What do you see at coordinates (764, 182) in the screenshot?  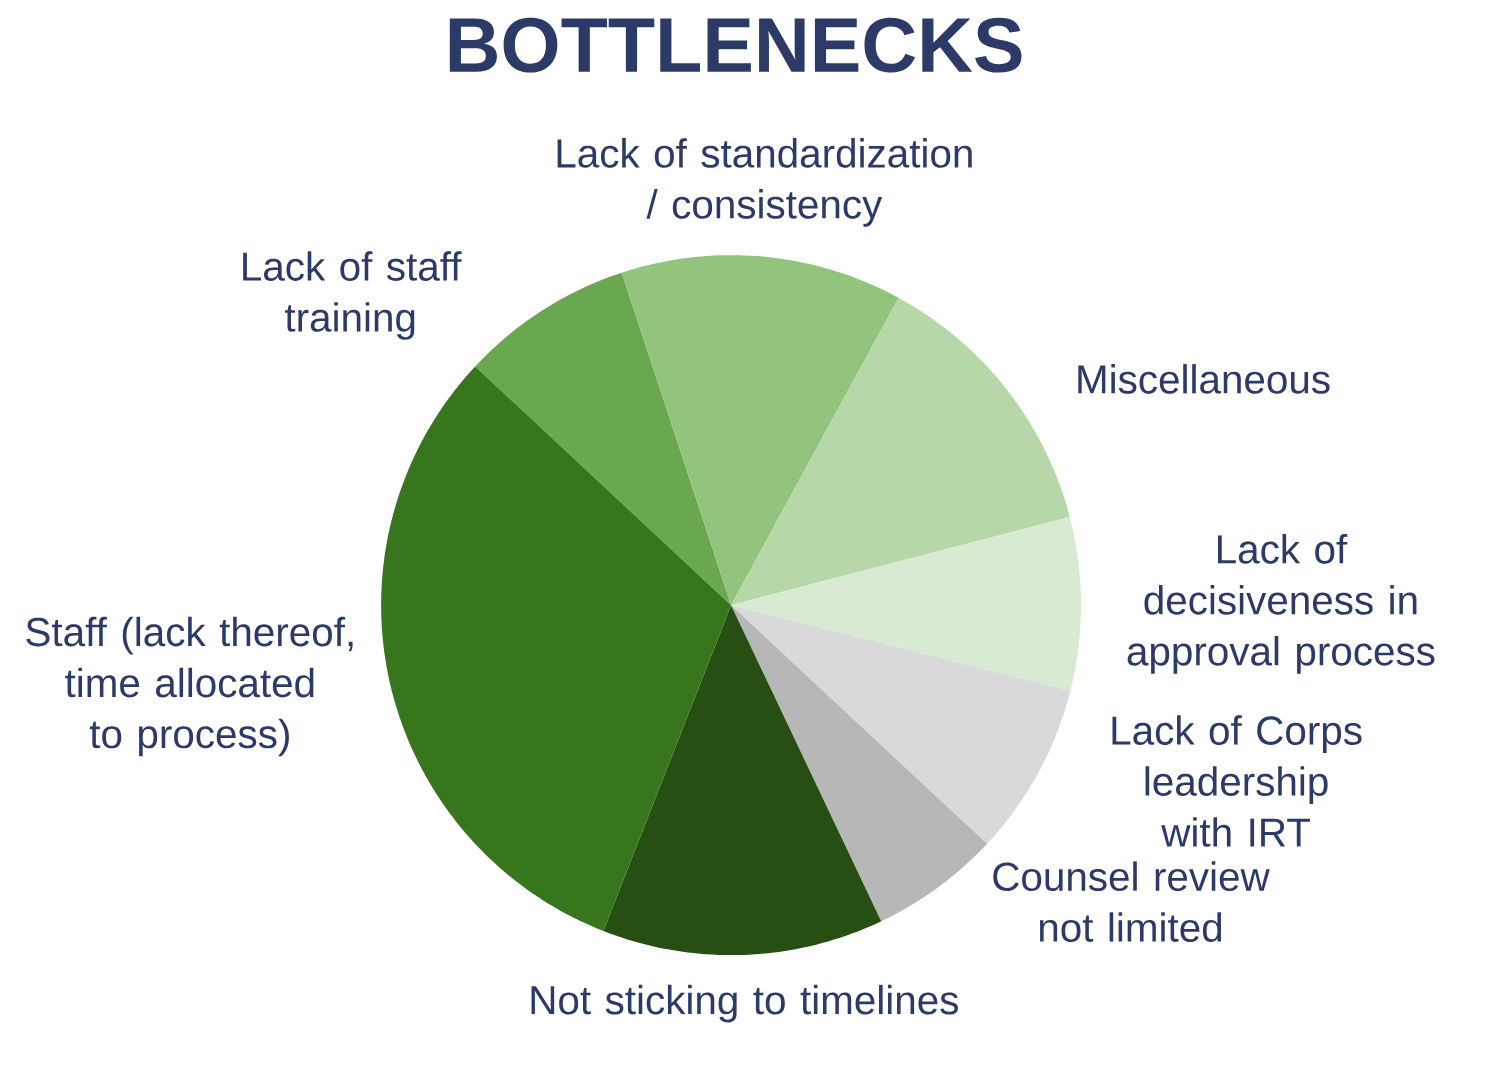 I see `slice-label: Lack of standardization / consistency` at bounding box center [764, 182].